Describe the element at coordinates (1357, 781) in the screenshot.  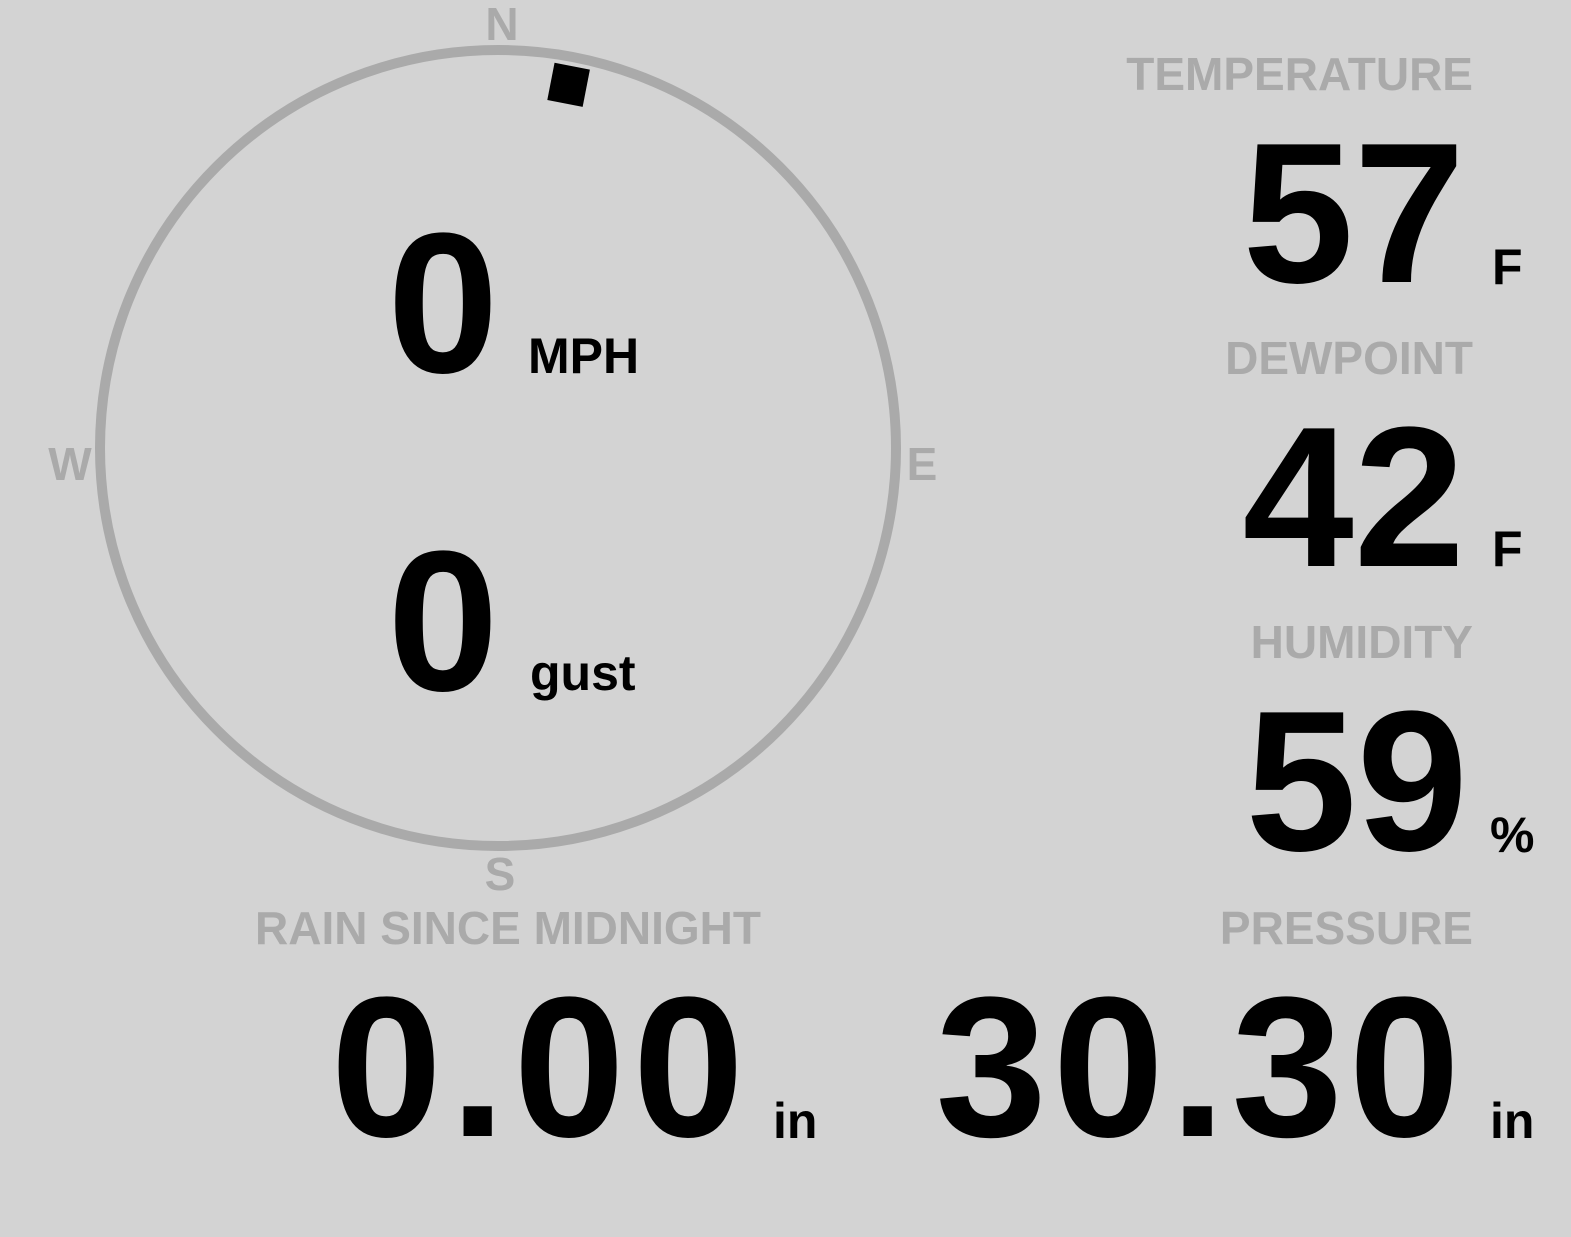
I see `humidity-value: 59` at that location.